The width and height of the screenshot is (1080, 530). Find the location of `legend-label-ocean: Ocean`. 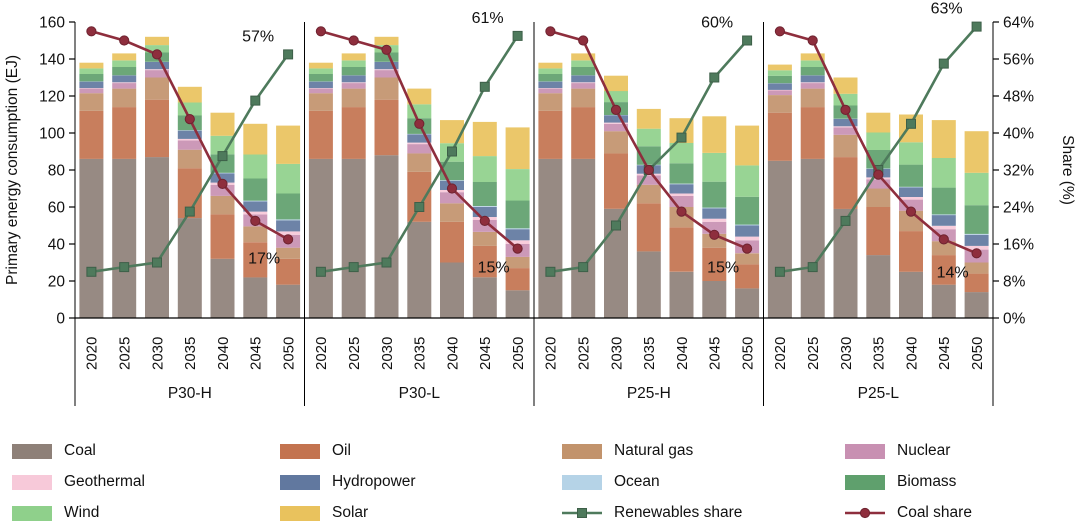

legend-label-ocean: Ocean is located at coordinates (637, 481).